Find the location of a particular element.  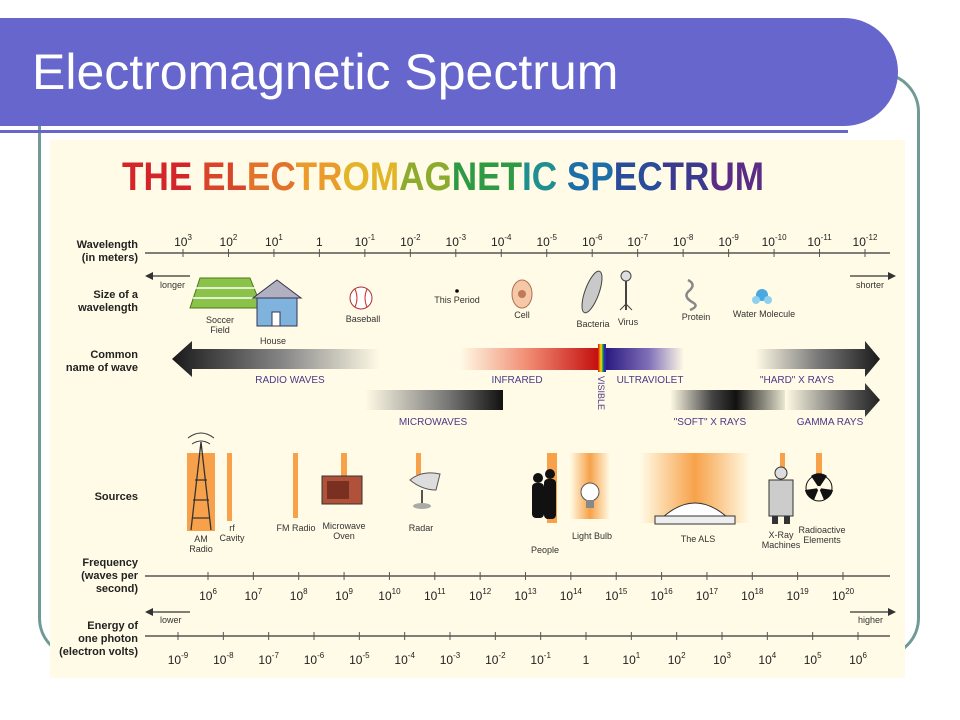

label-shorter: shorter is located at coordinates (870, 285).